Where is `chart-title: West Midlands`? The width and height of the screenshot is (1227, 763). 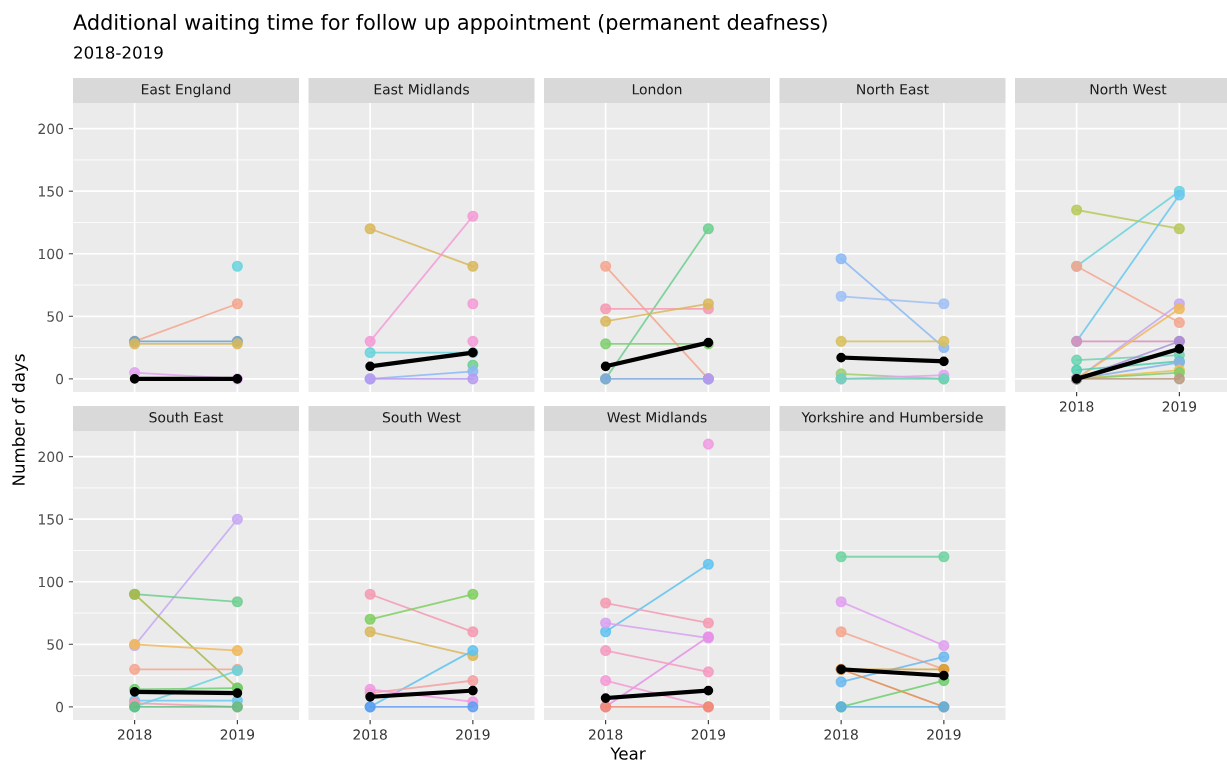
chart-title: West Midlands is located at coordinates (657, 417).